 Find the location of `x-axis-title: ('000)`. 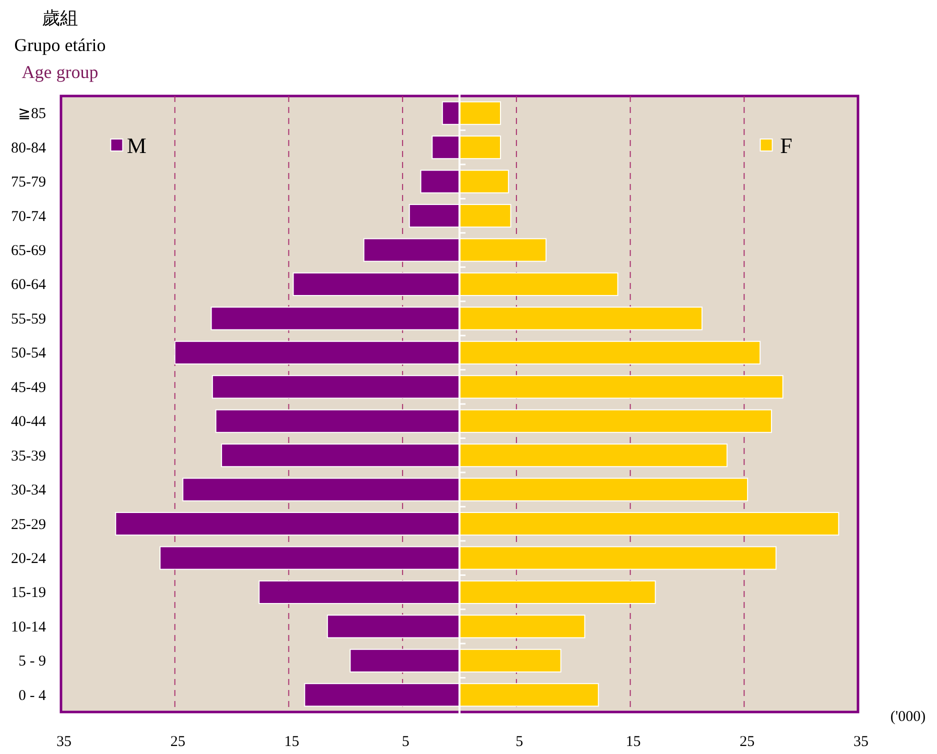

x-axis-title: ('000) is located at coordinates (908, 717).